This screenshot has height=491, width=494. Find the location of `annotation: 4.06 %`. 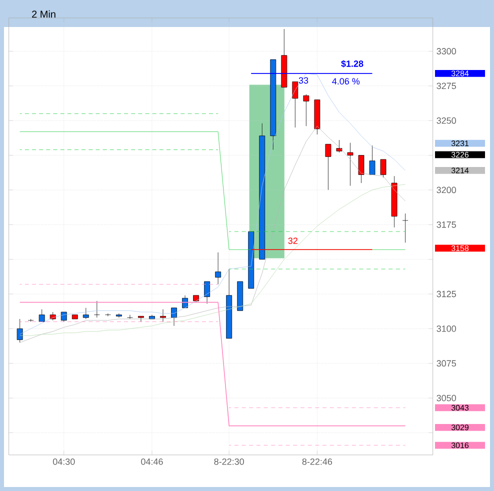

annotation: 4.06 % is located at coordinates (346, 81).